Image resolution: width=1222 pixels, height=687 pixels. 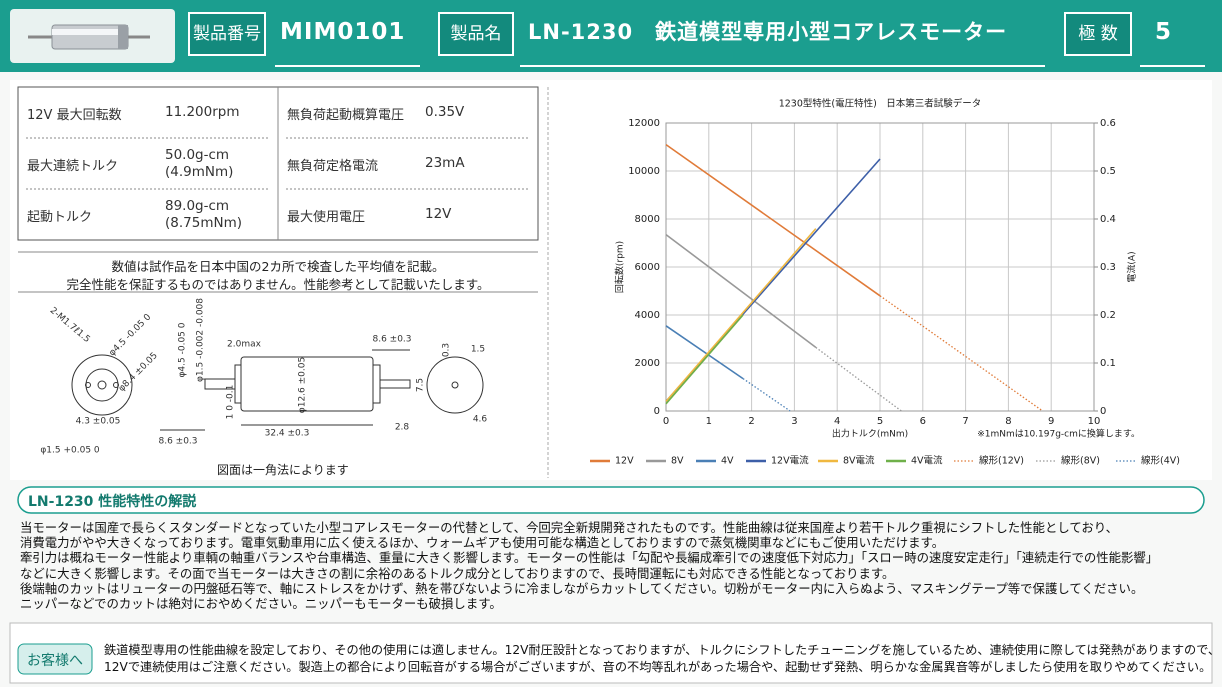 I want to click on spec-value: 0.35V, so click(x=445, y=112).